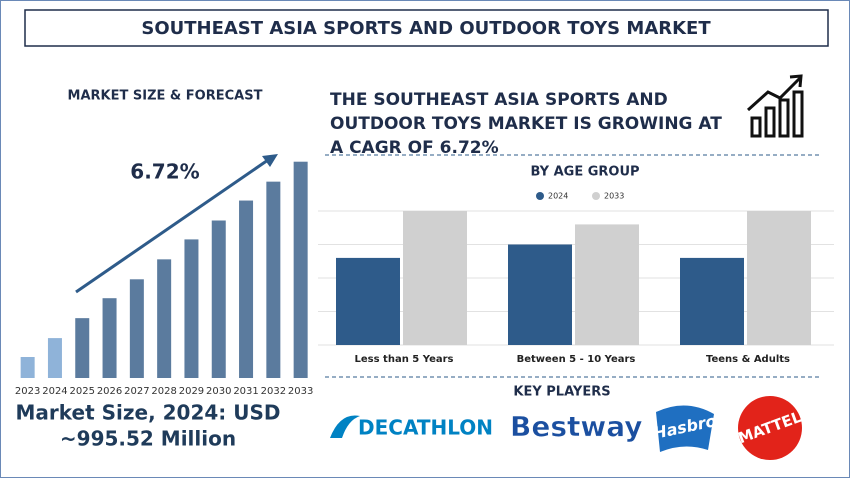 The width and height of the screenshot is (850, 478). Describe the element at coordinates (770, 428) in the screenshot. I see `mattel-circle` at that location.